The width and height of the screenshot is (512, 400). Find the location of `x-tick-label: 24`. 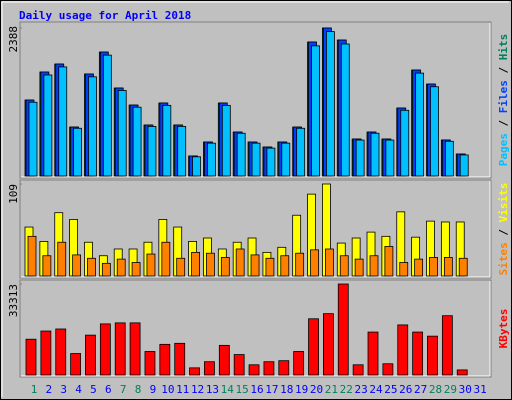

x-tick-label: 24 is located at coordinates (376, 389).